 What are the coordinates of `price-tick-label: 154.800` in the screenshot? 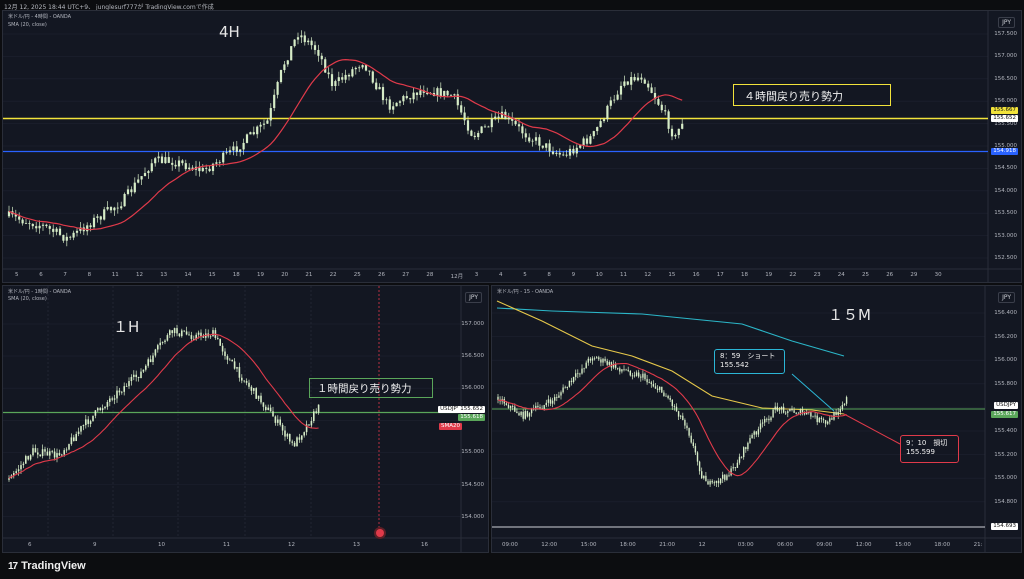 It's located at (1005, 501).